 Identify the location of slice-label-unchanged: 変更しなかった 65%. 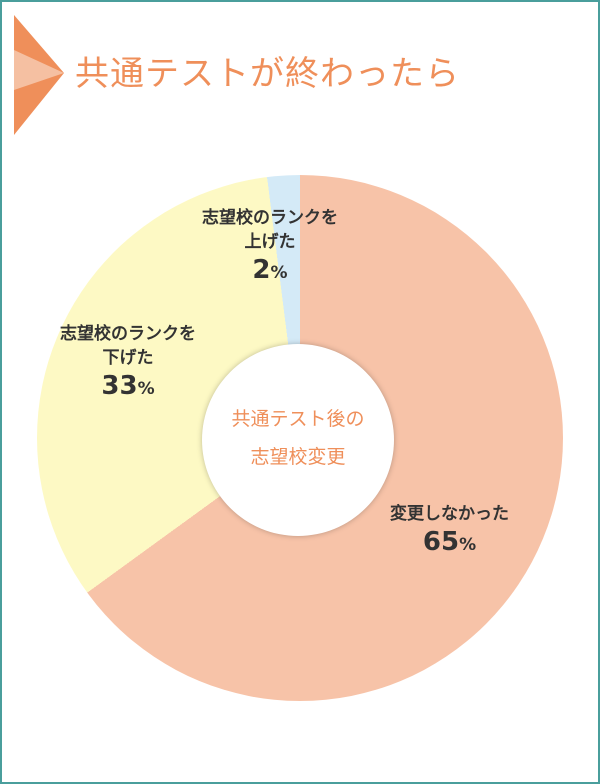
(449, 531).